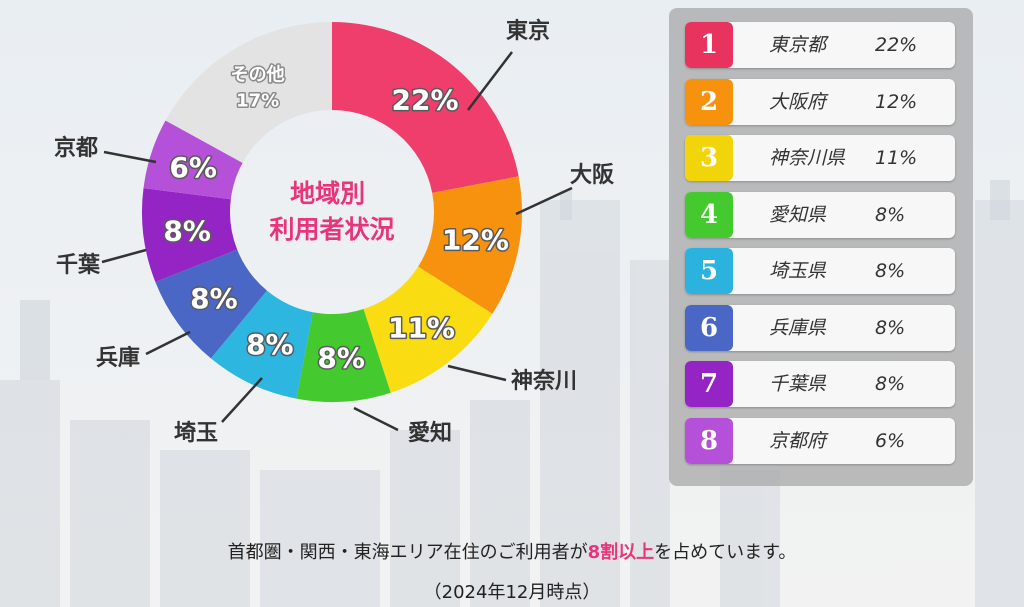  What do you see at coordinates (327, 193) in the screenshot?
I see `chart-title-line-1: 地域別` at bounding box center [327, 193].